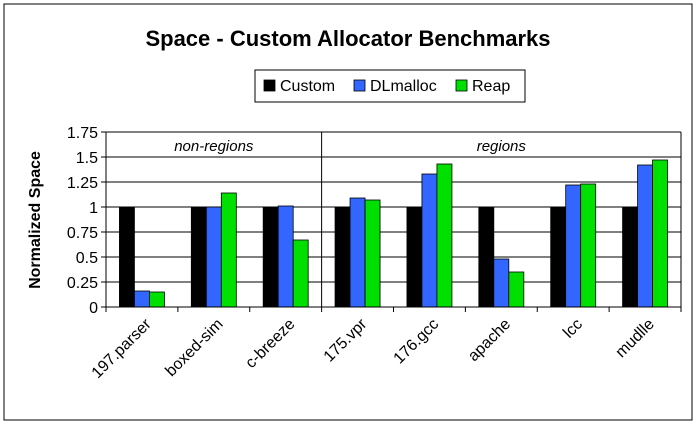 This screenshot has width=696, height=429. Describe the element at coordinates (558, 257) in the screenshot. I see `bar-custom-lcc` at that location.